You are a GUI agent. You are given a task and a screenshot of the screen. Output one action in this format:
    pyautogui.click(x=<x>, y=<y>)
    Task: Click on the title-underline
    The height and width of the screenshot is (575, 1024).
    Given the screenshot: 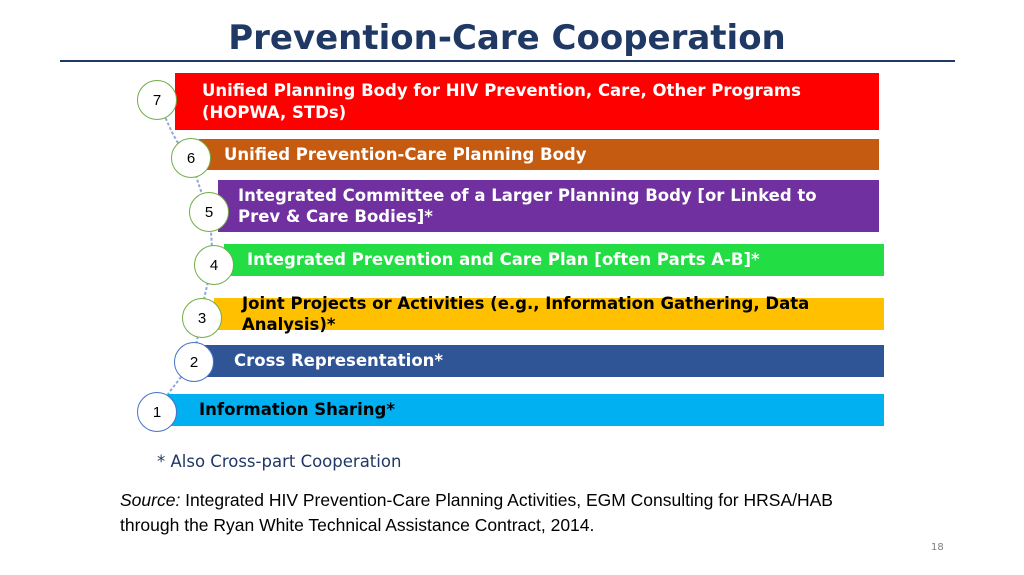 What is the action you would take?
    pyautogui.click(x=507, y=61)
    